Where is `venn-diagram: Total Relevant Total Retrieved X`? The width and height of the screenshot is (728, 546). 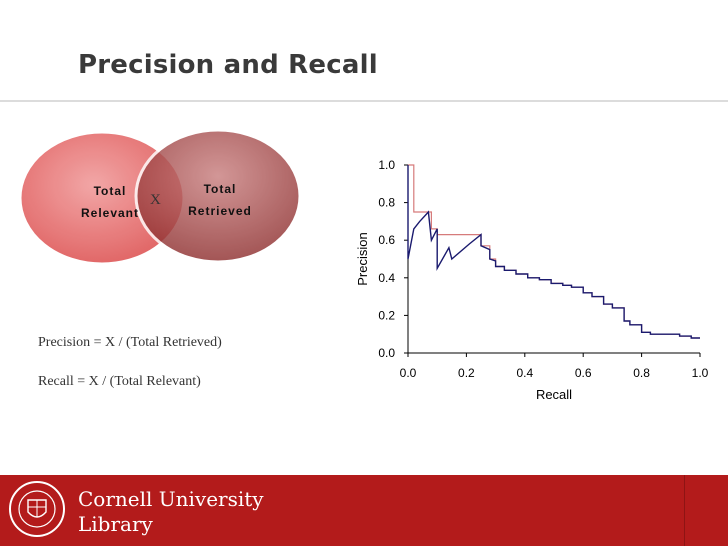
venn-diagram: Total Relevant Total Retrieved X is located at coordinates (165, 200).